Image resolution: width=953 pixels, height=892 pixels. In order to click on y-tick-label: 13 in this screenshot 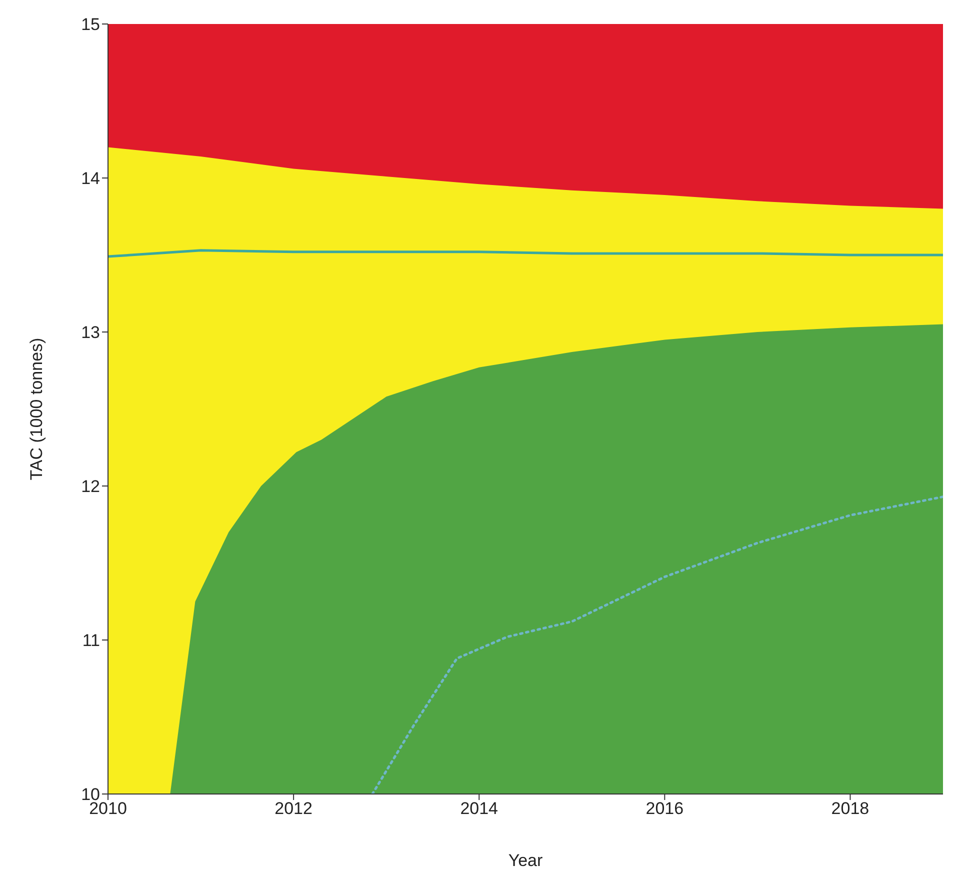, I will do `click(90, 332)`.